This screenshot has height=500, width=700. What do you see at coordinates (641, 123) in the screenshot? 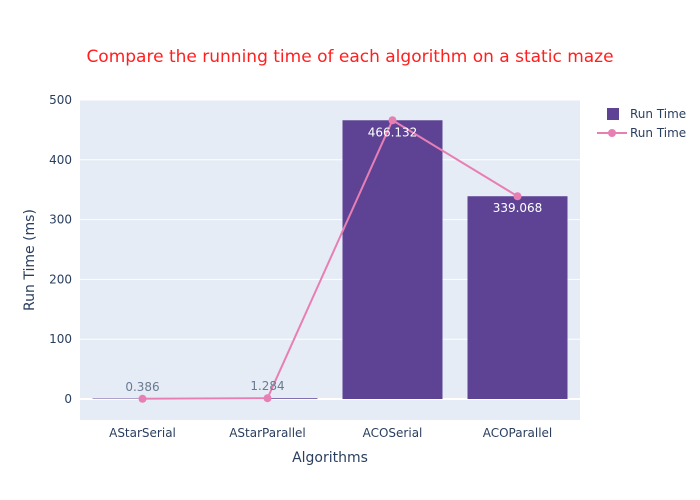
I see `legend: Run Time Run Time` at bounding box center [641, 123].